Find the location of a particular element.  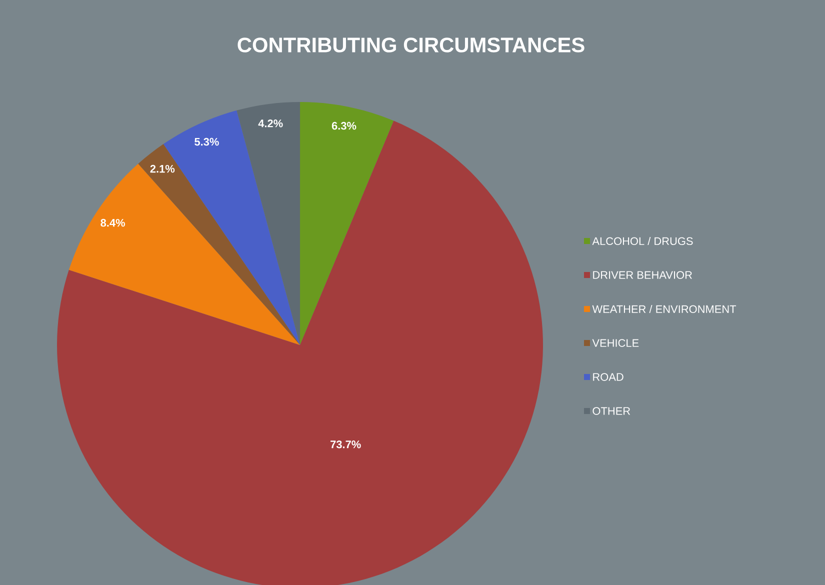

data-label: 2.1% is located at coordinates (162, 168).